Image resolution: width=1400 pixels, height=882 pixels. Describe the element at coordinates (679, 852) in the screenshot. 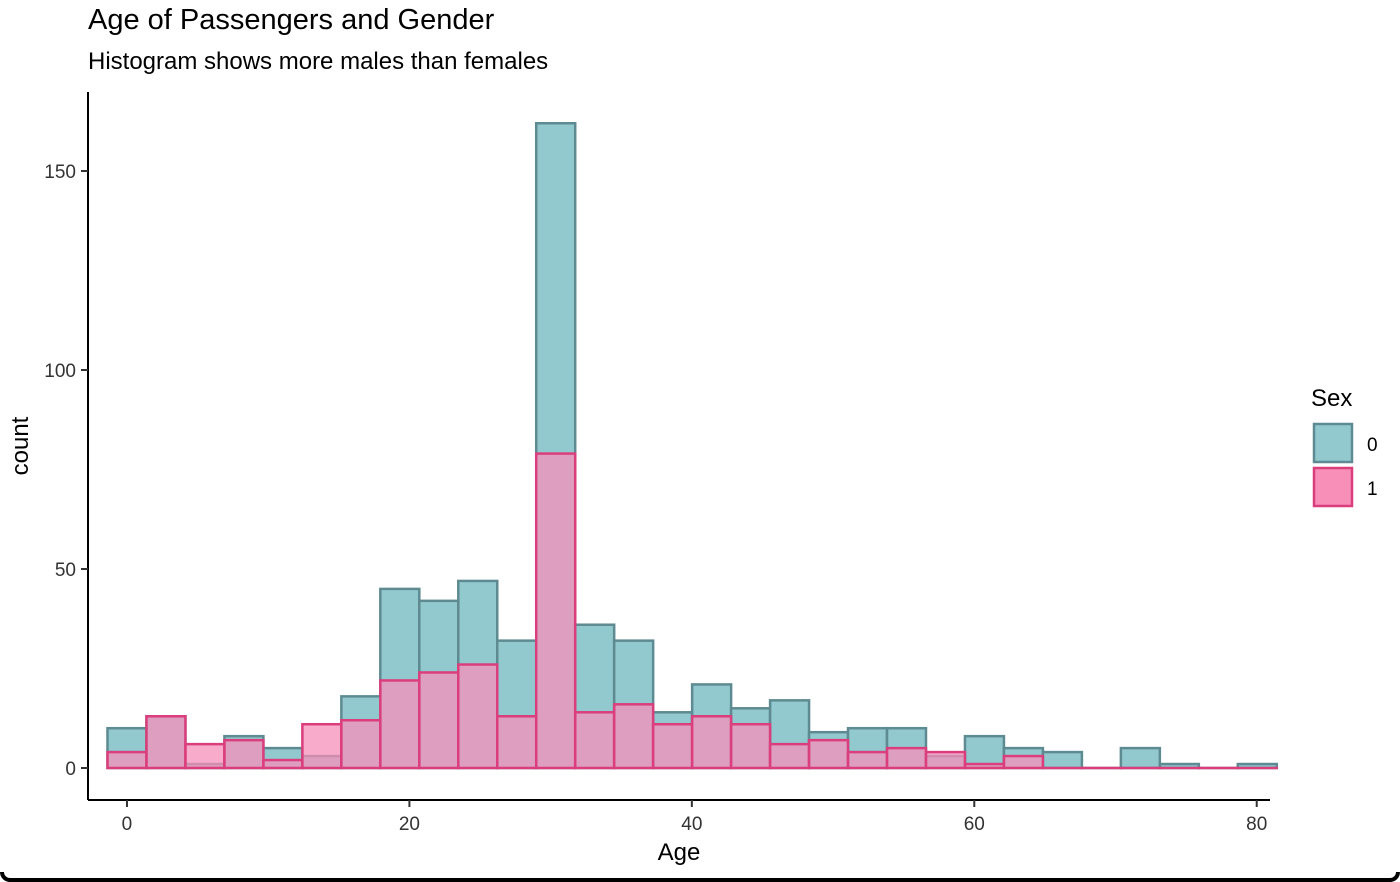

I see `x-axis-title: Age` at that location.